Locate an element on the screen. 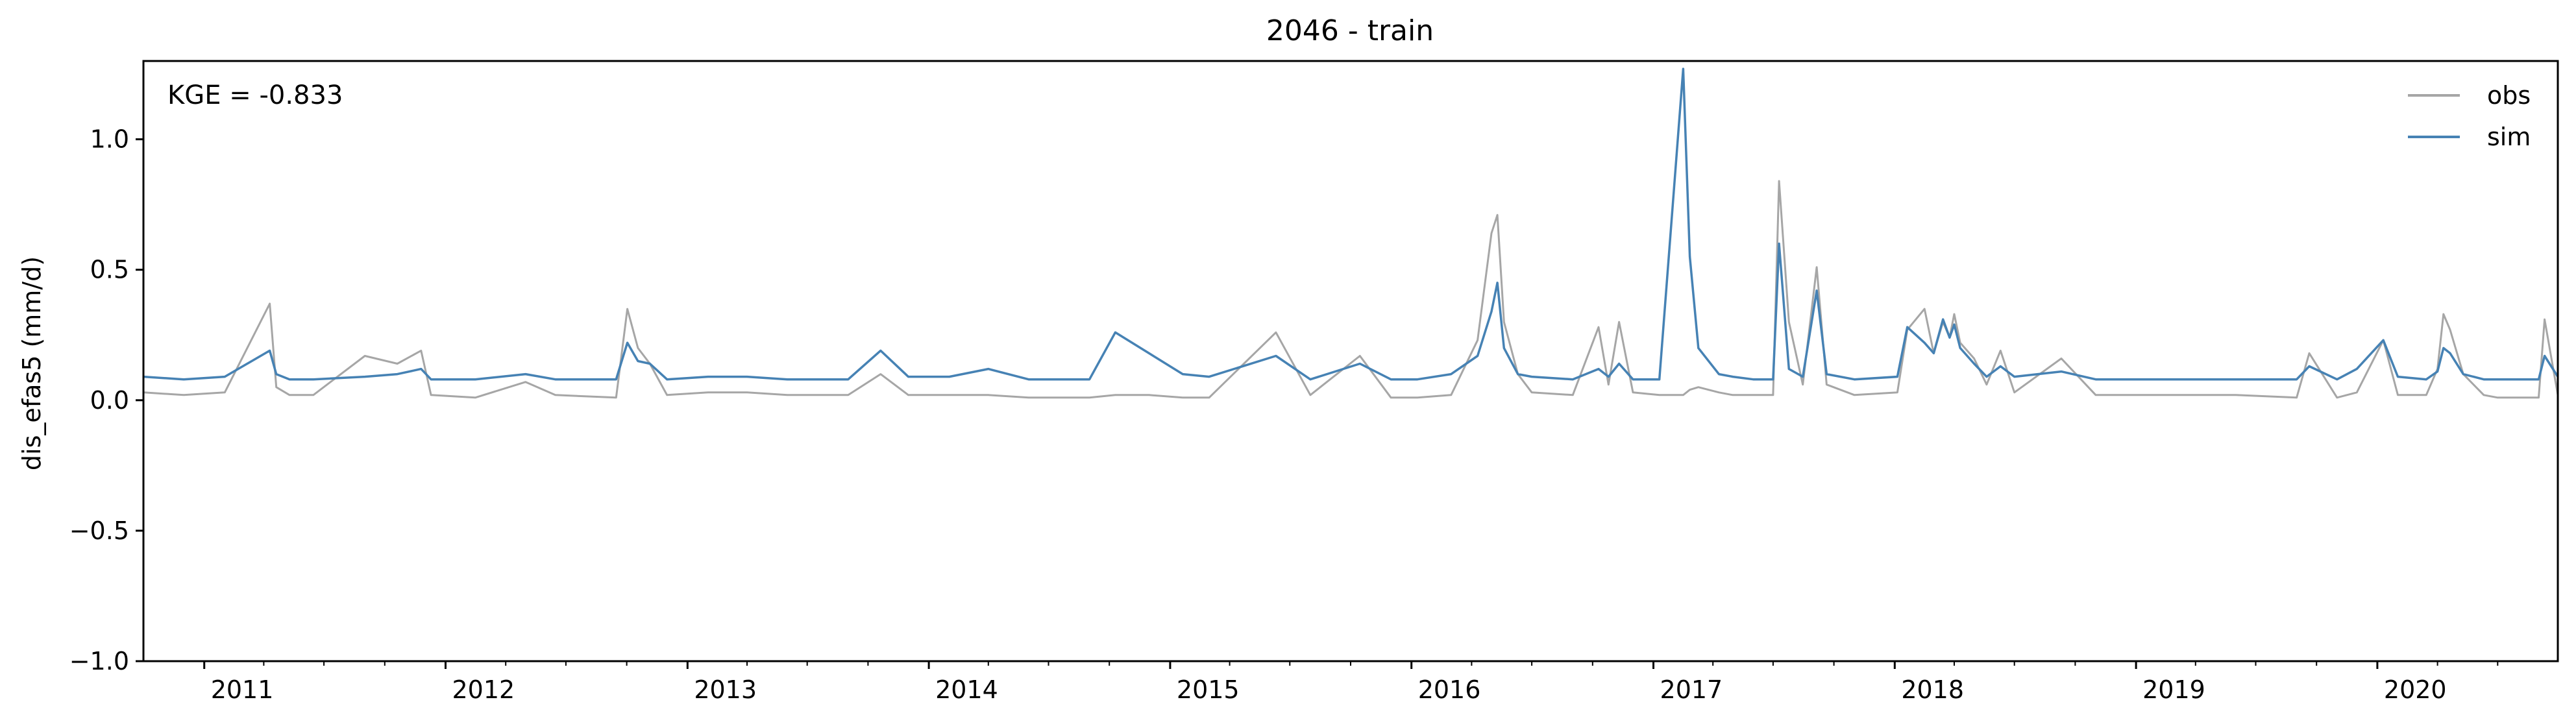 The width and height of the screenshot is (2576, 728). kge-annotation: KGE = -0.833 is located at coordinates (255, 95).